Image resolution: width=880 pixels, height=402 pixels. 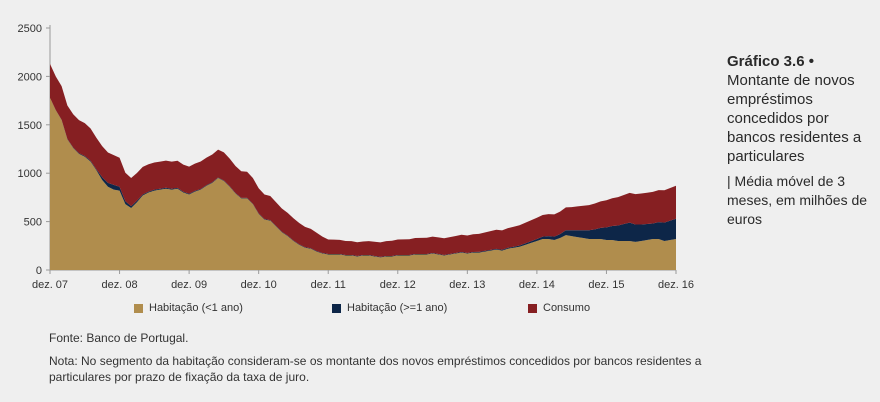 What do you see at coordinates (567, 308) in the screenshot?
I see `legend-label: Consumo` at bounding box center [567, 308].